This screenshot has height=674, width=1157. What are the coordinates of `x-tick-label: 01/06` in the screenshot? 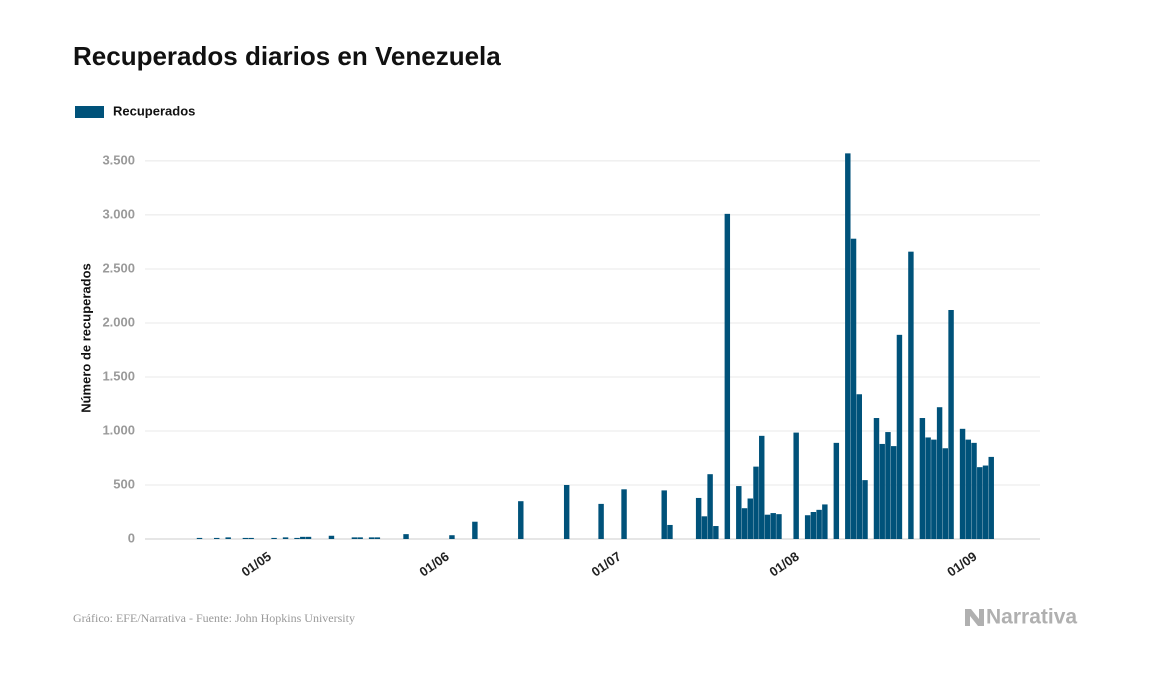 It's located at (433, 564).